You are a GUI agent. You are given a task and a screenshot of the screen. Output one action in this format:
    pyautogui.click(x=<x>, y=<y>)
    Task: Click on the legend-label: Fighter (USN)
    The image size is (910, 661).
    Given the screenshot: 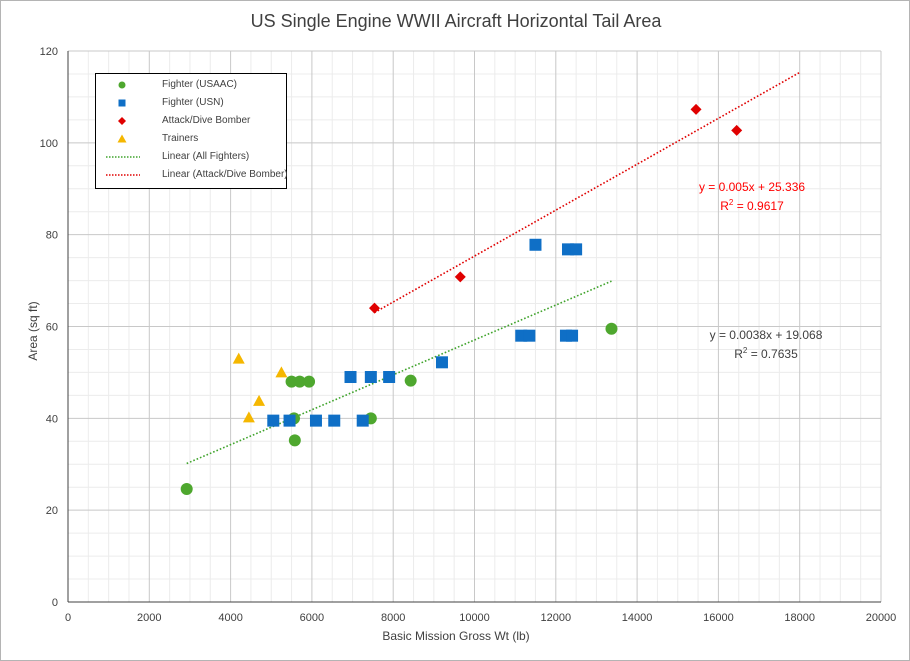 What is the action you would take?
    pyautogui.click(x=193, y=102)
    